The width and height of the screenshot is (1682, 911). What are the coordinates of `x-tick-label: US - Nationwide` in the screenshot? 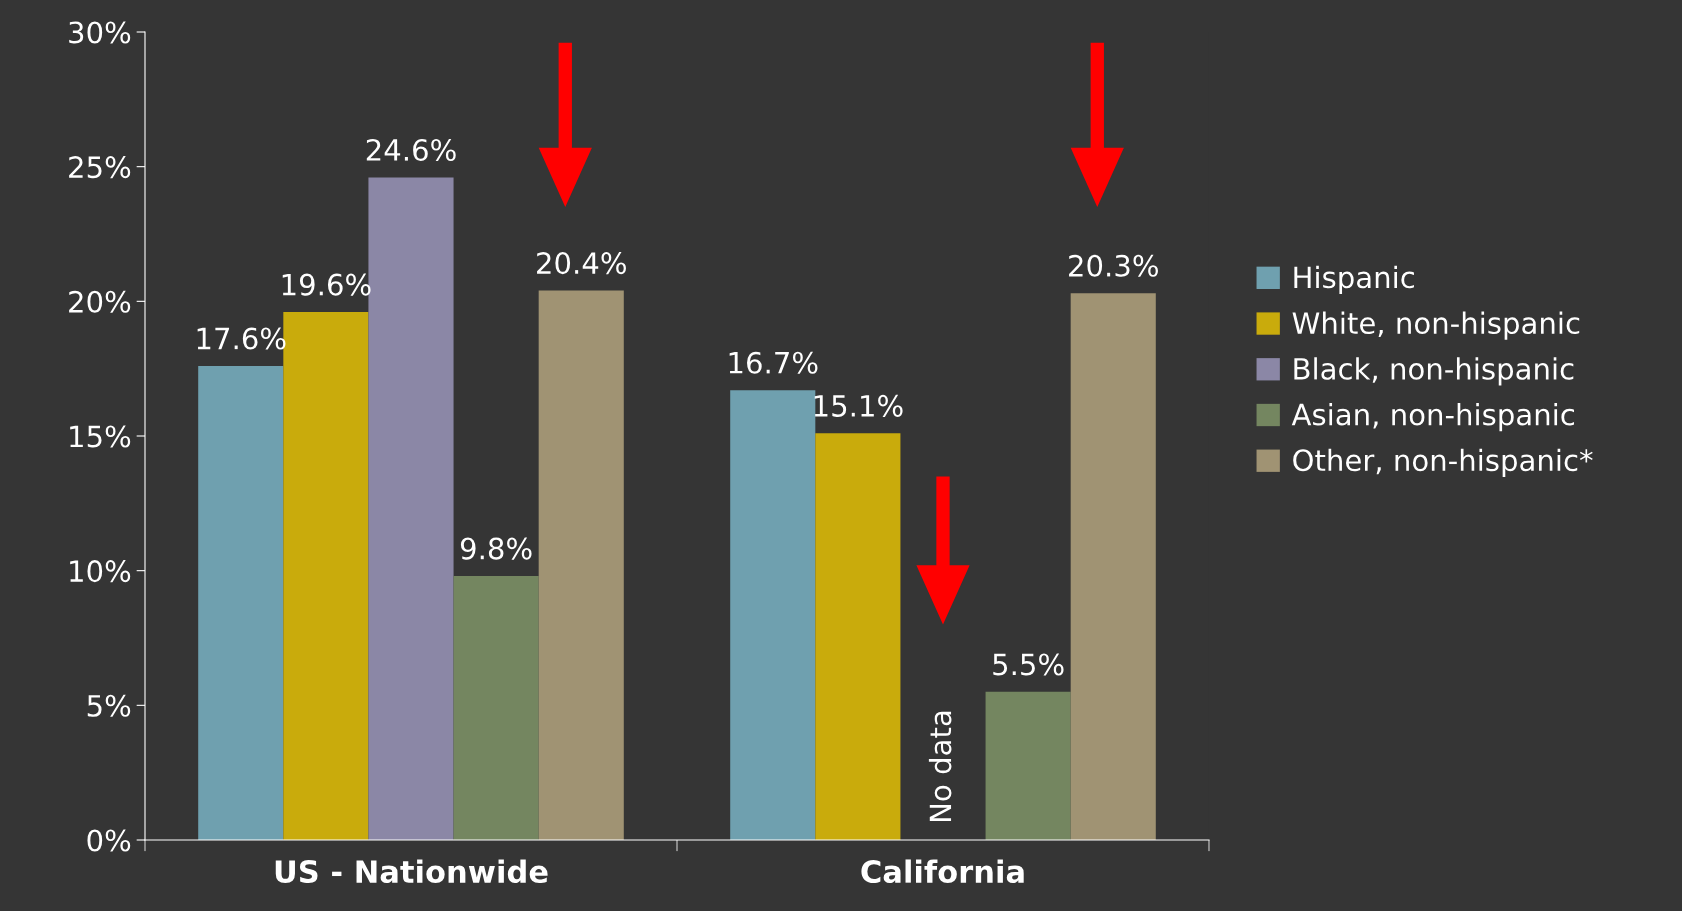 It's located at (411, 871).